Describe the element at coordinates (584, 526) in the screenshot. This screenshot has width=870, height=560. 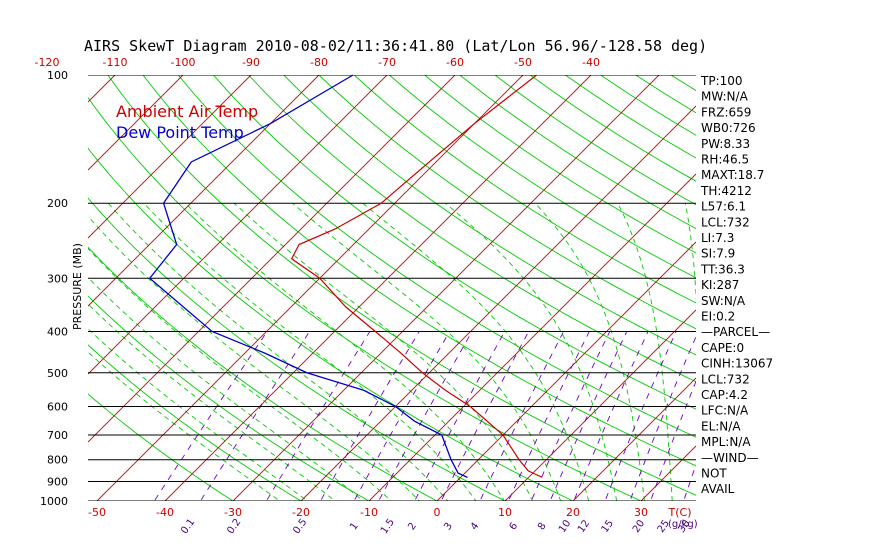
I see `mixing-ratio-tick-label: 12` at that location.